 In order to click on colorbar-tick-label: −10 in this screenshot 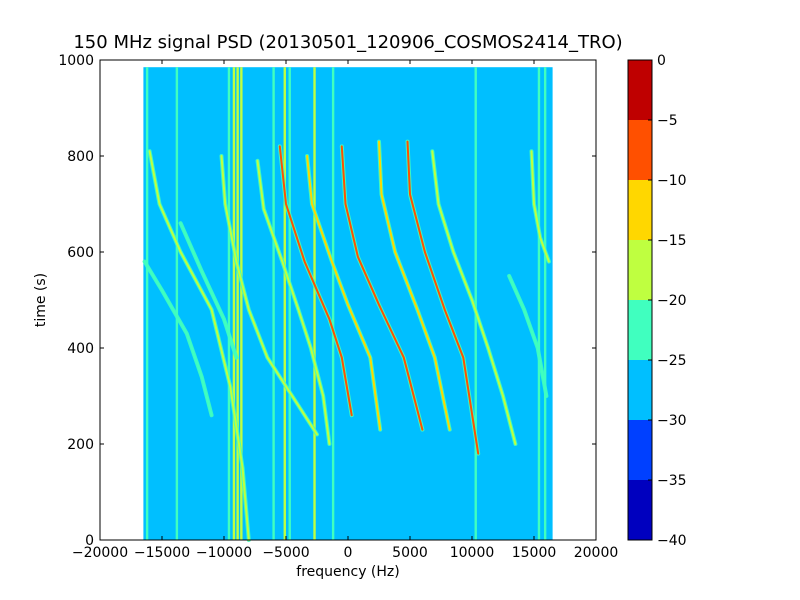, I will do `click(672, 181)`.